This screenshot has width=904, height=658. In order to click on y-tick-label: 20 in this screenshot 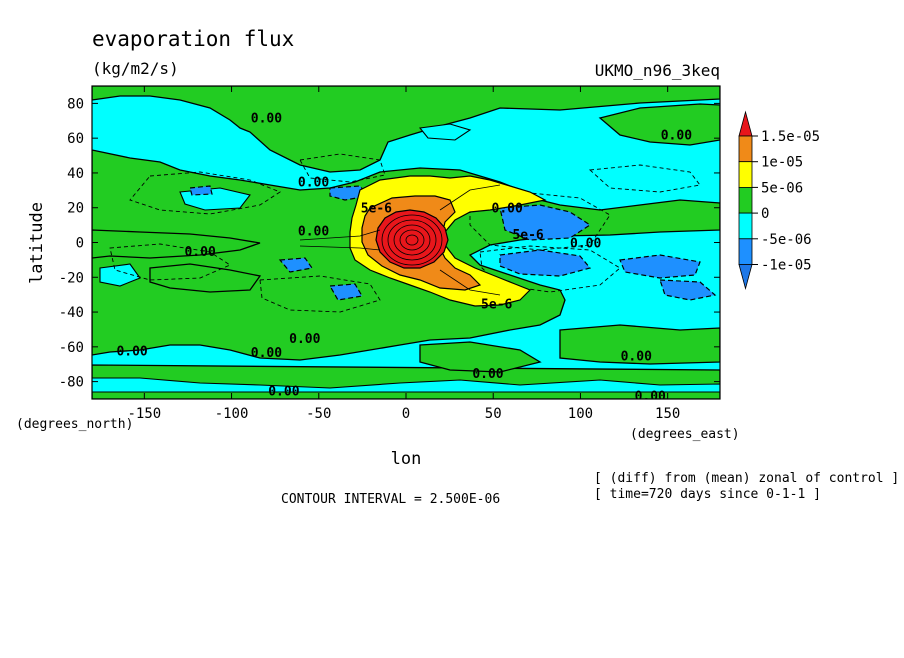, I will do `click(75, 209)`.